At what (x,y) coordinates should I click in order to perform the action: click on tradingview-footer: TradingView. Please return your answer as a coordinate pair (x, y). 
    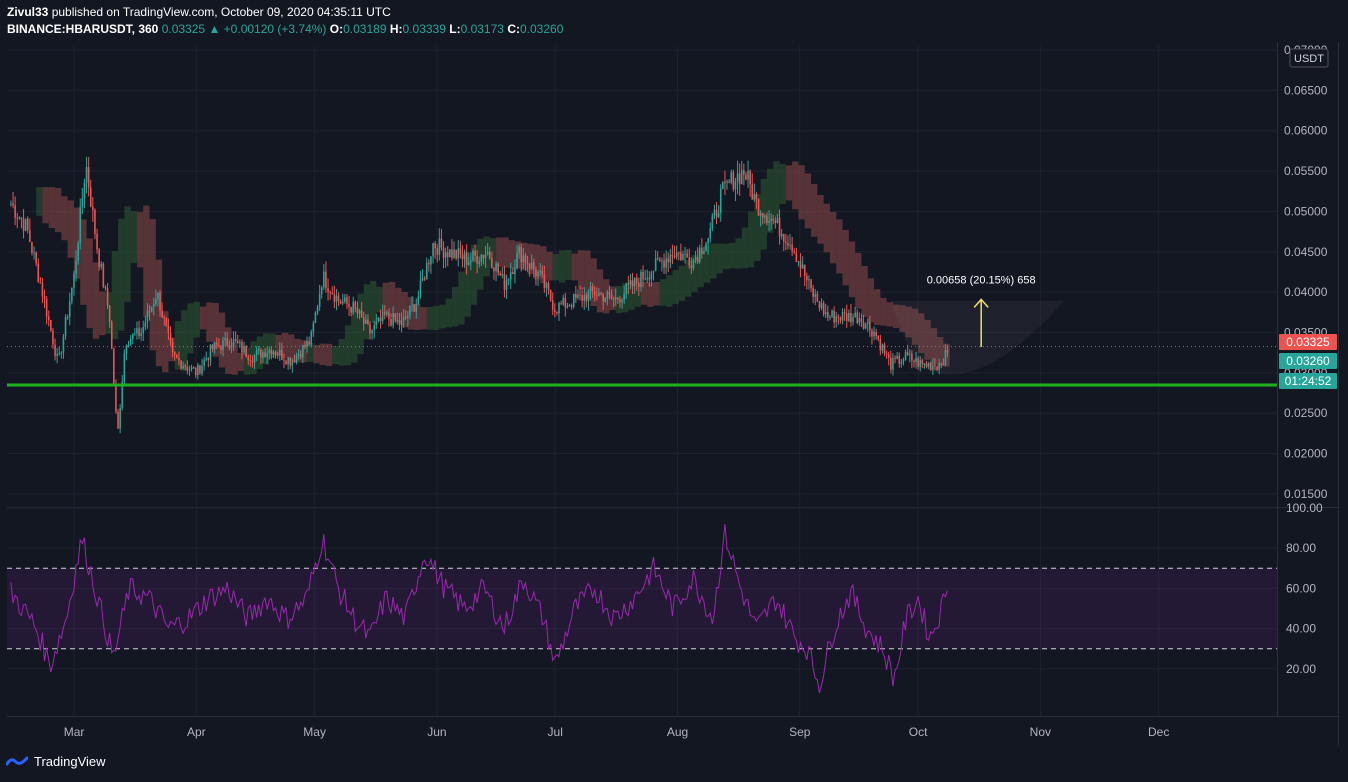
    Looking at the image, I should click on (56, 761).